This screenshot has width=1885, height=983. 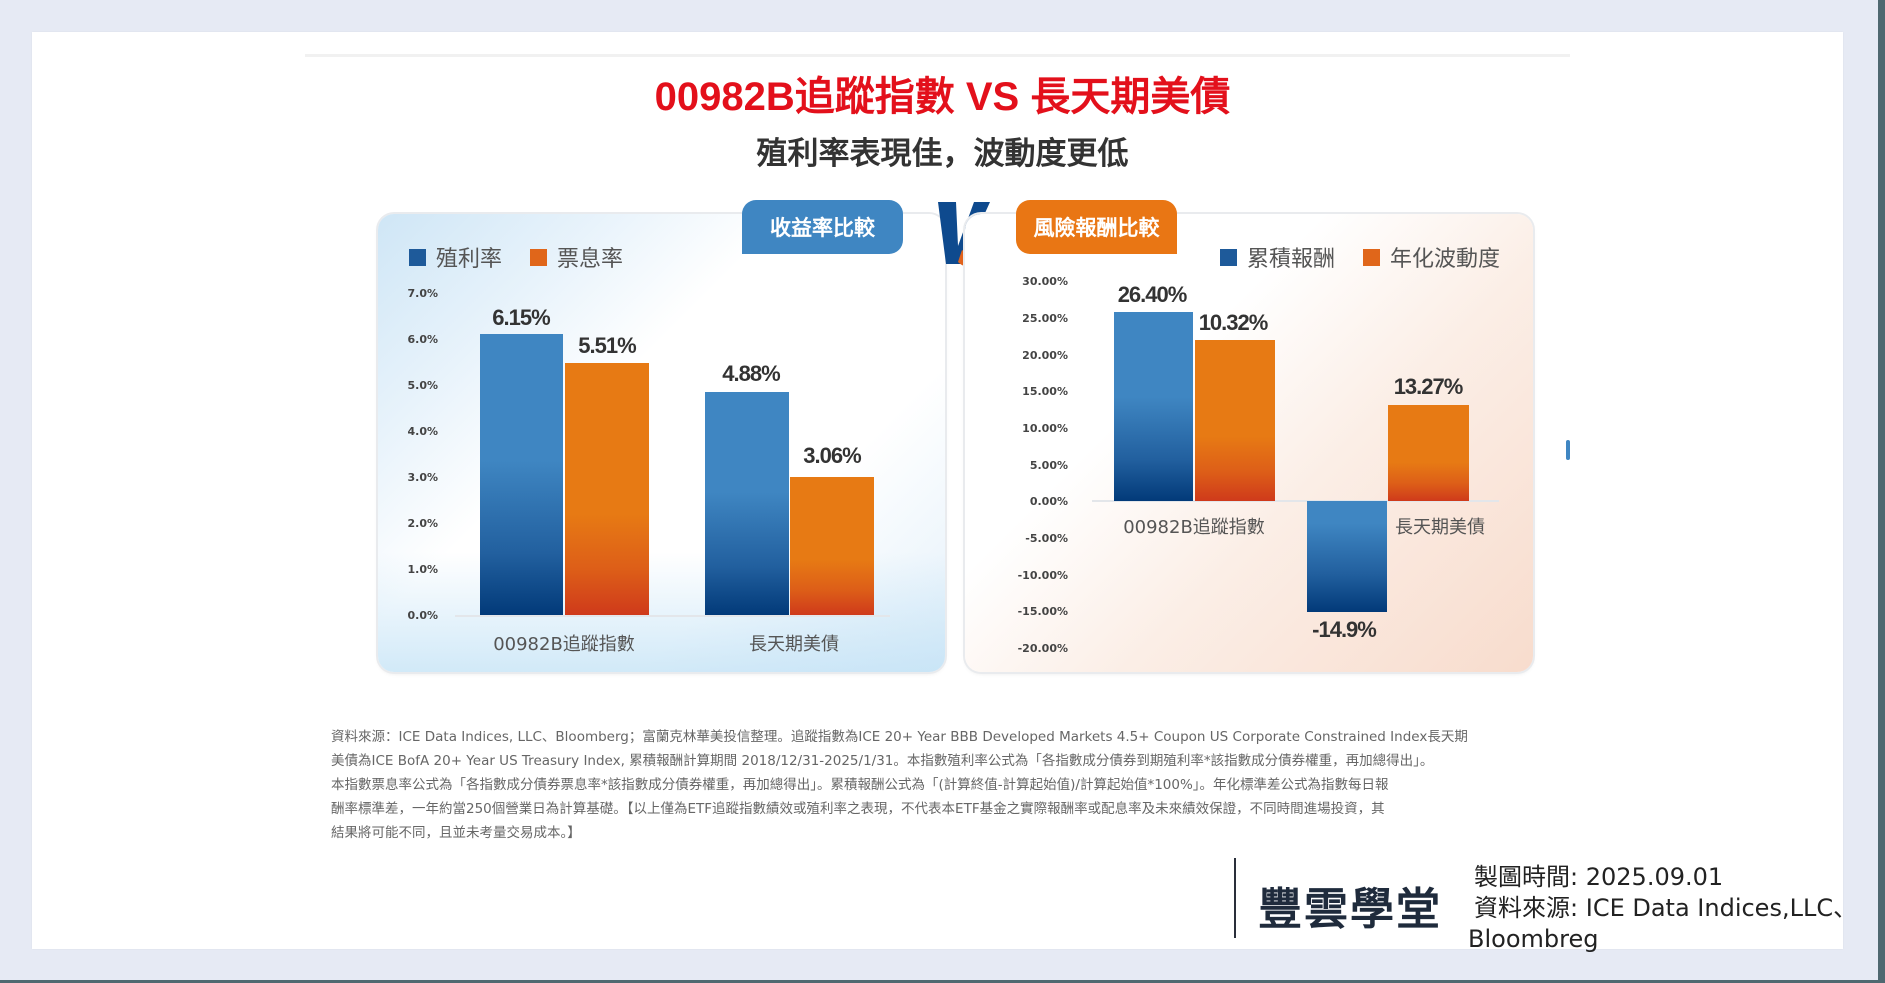 What do you see at coordinates (1096, 227) in the screenshot?
I see `tab-risk-return-comparison: 風險報酬比較` at bounding box center [1096, 227].